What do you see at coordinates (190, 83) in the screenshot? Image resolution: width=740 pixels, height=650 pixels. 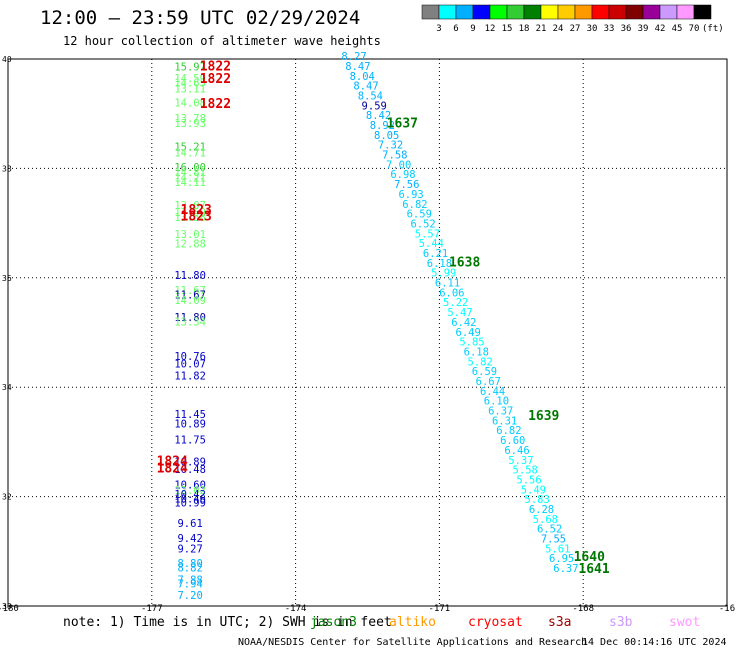 I see `wave-height-value: 14.65` at bounding box center [190, 83].